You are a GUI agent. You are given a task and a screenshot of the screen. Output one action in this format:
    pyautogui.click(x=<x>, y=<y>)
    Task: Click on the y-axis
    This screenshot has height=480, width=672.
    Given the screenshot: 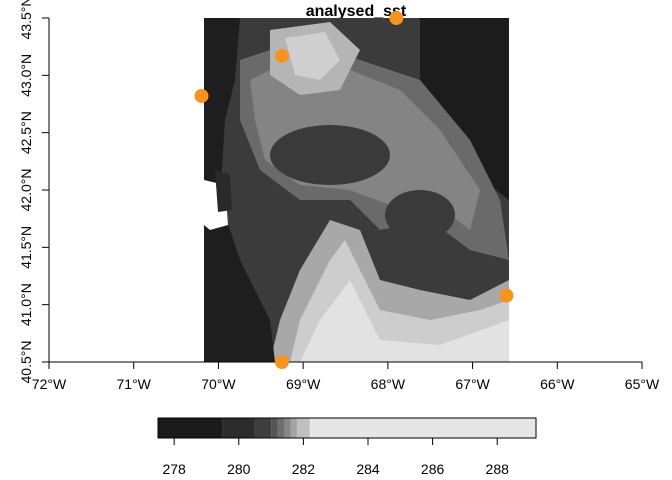 What is the action you would take?
    pyautogui.click(x=46, y=190)
    